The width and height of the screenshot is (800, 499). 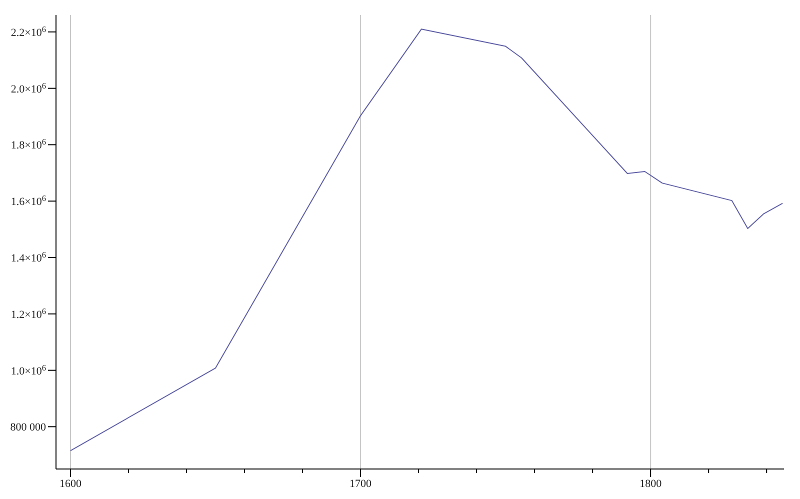 What do you see at coordinates (28, 257) in the screenshot?
I see `y-tick-label: 1.4×10$^{6}$` at bounding box center [28, 257].